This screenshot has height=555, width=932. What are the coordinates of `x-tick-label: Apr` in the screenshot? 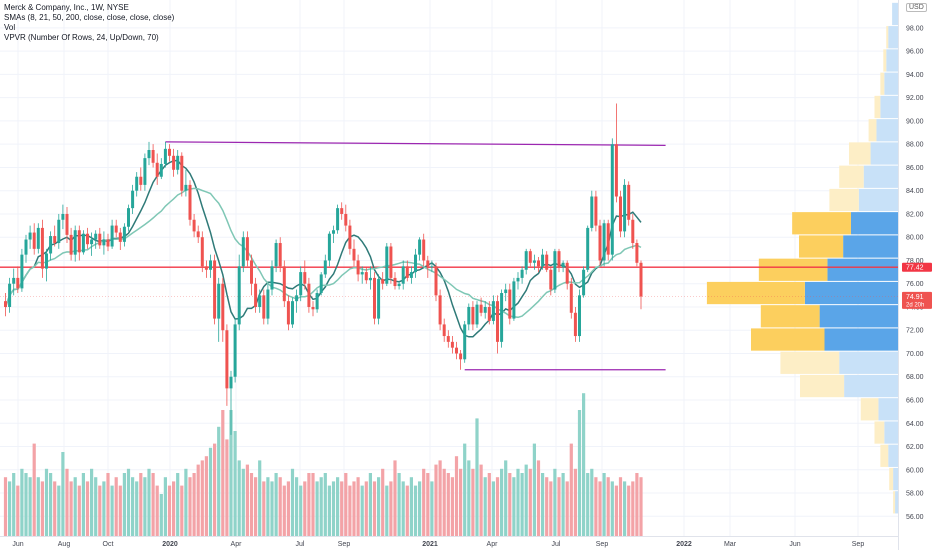 It's located at (237, 544).